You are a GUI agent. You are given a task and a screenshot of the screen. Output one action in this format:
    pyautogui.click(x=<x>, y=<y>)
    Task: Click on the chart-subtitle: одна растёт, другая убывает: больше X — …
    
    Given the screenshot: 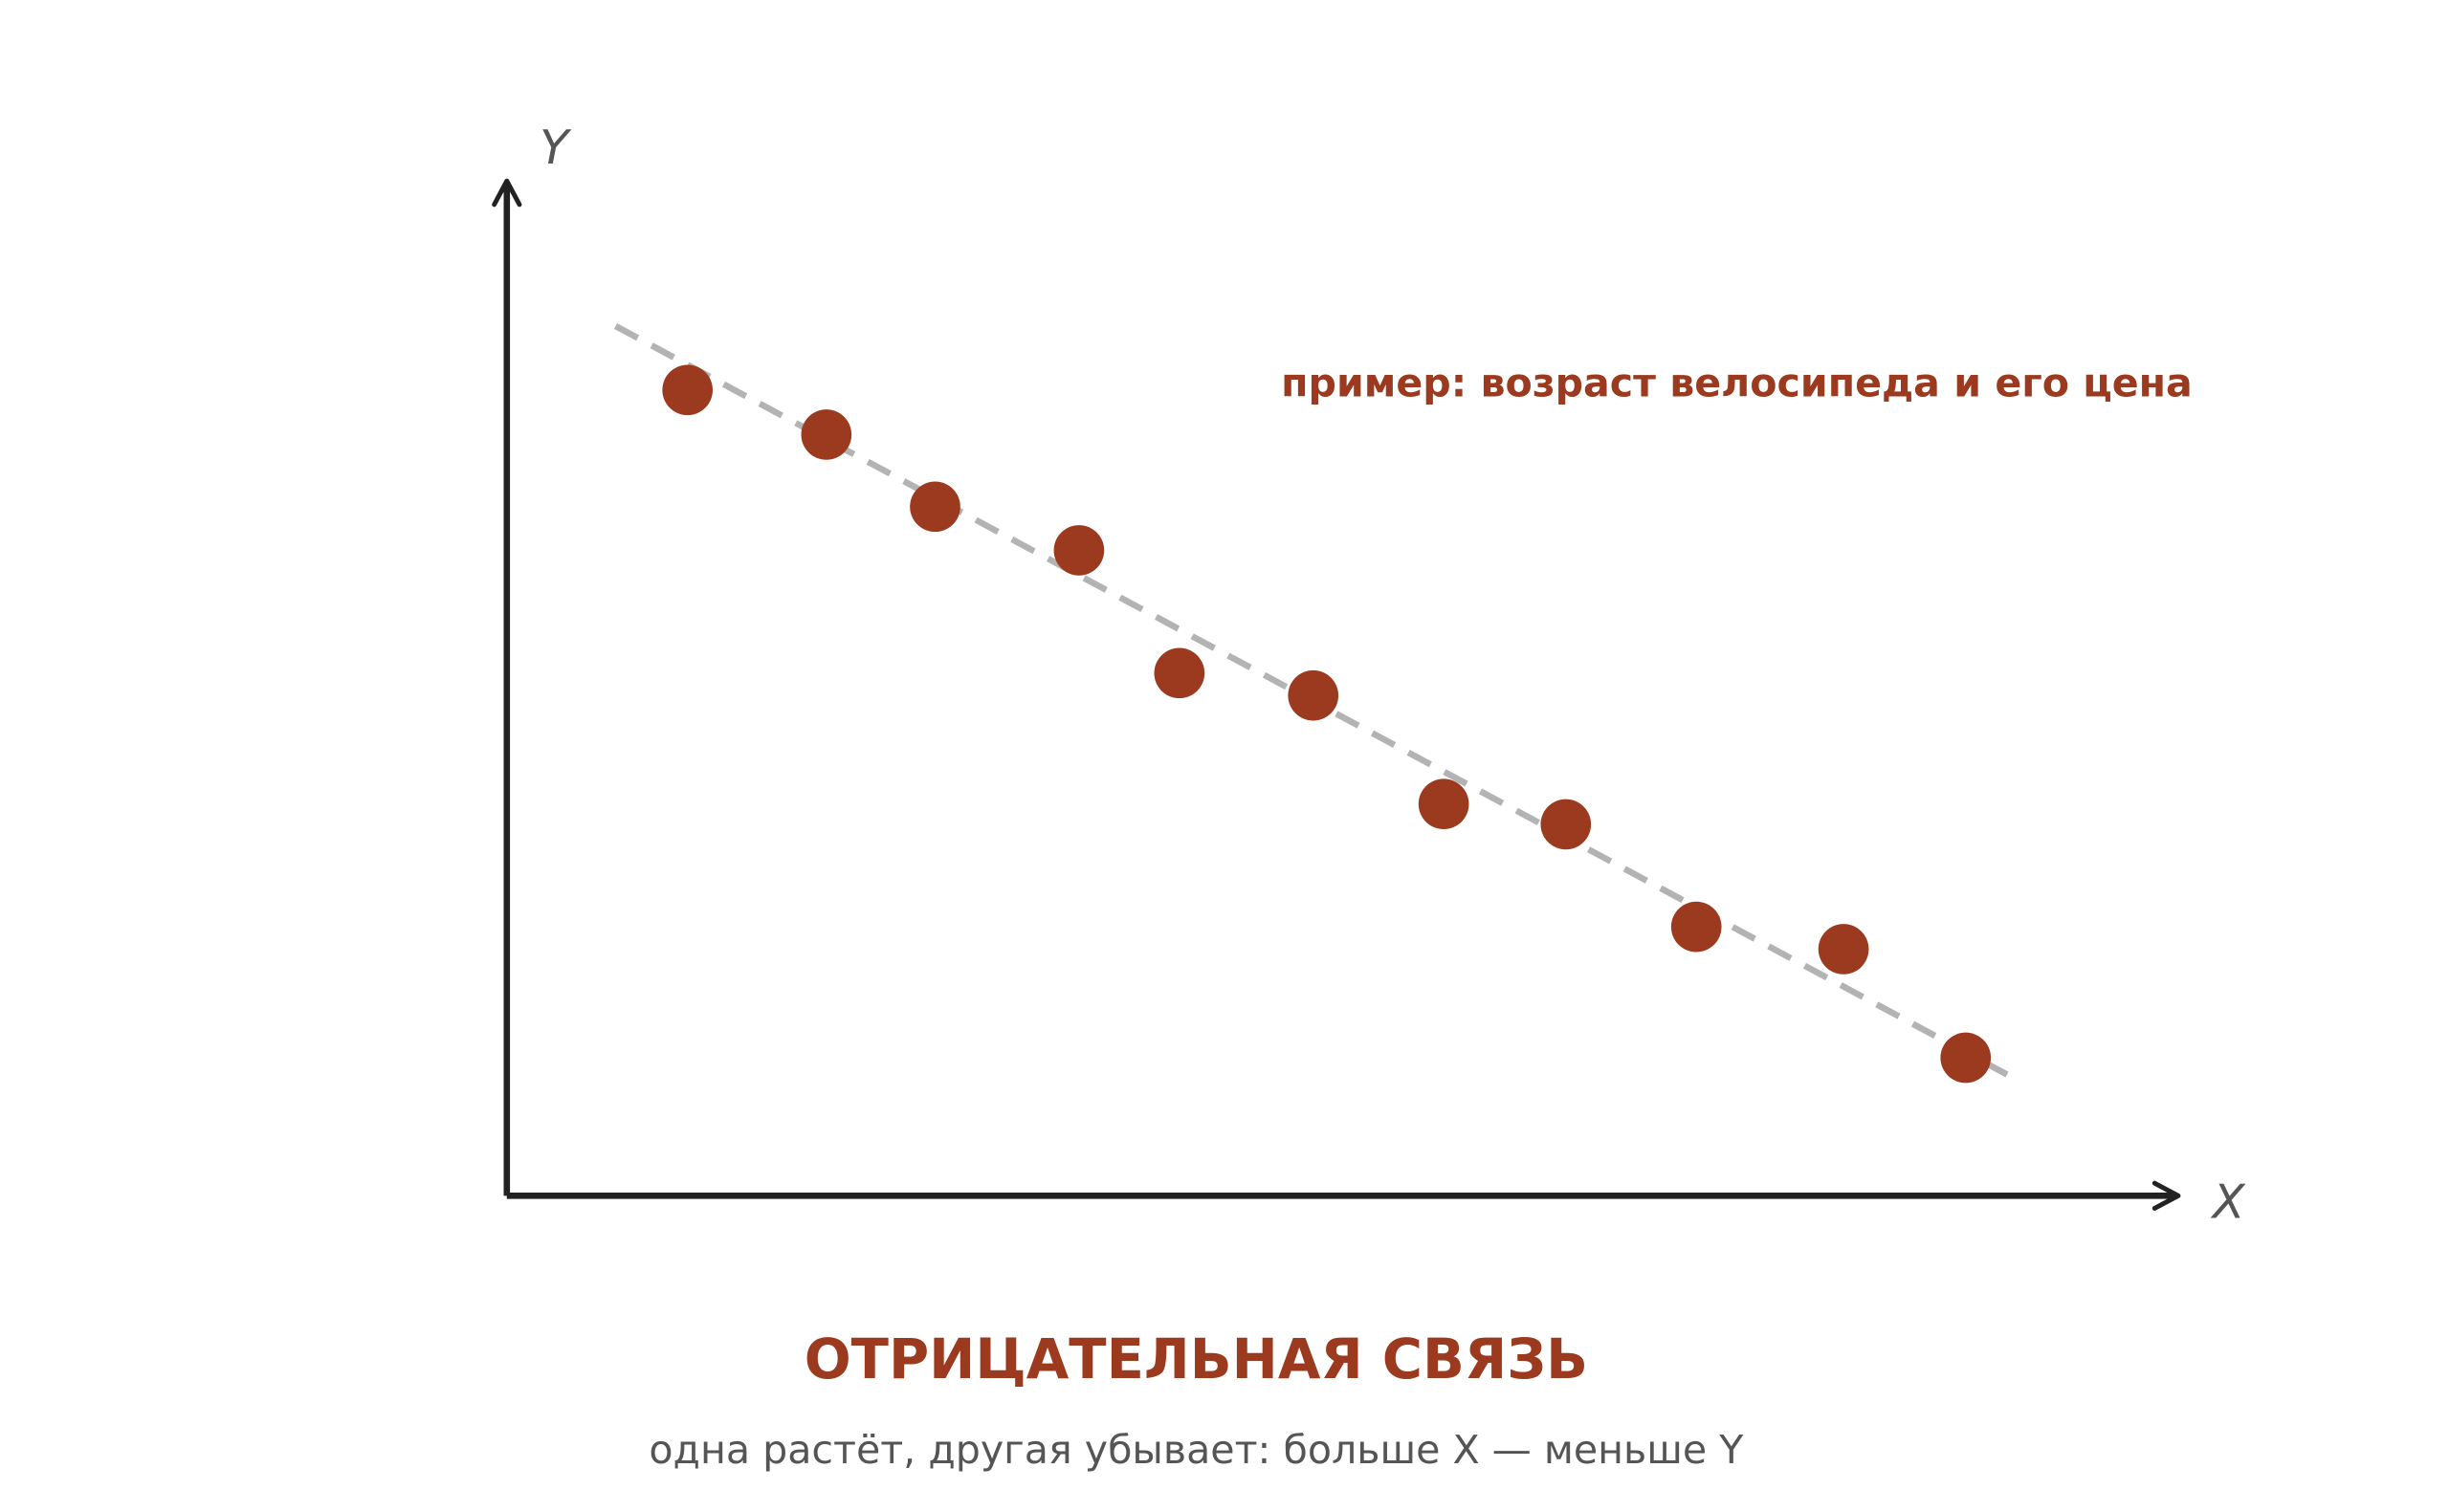 What is the action you would take?
    pyautogui.click(x=1196, y=1450)
    